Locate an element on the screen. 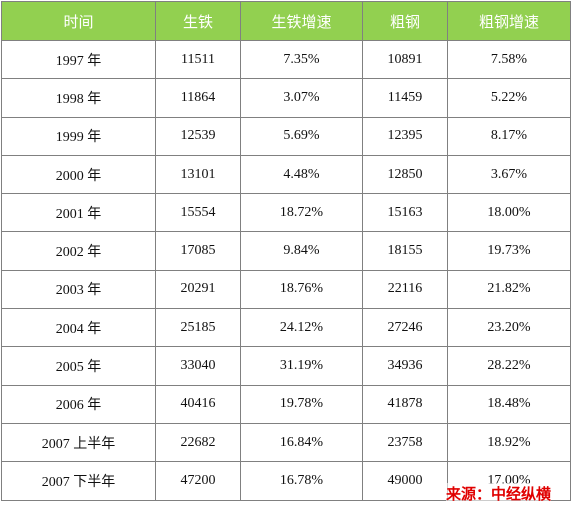 The height and width of the screenshot is (506, 572). table-cell: 27246 is located at coordinates (405, 328).